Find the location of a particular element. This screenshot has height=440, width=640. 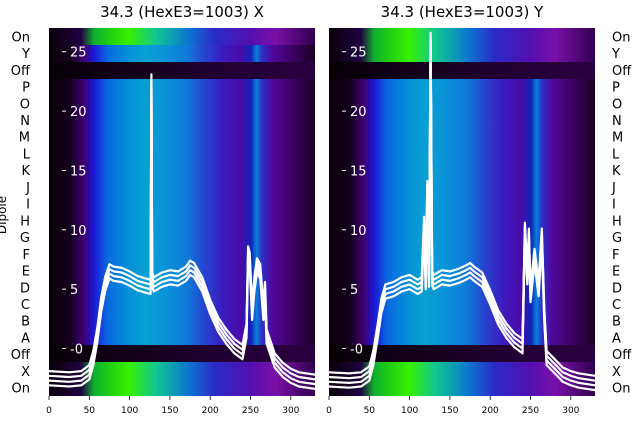

chart-title: 34.3 (HexE3=1003) Y is located at coordinates (463, 12).